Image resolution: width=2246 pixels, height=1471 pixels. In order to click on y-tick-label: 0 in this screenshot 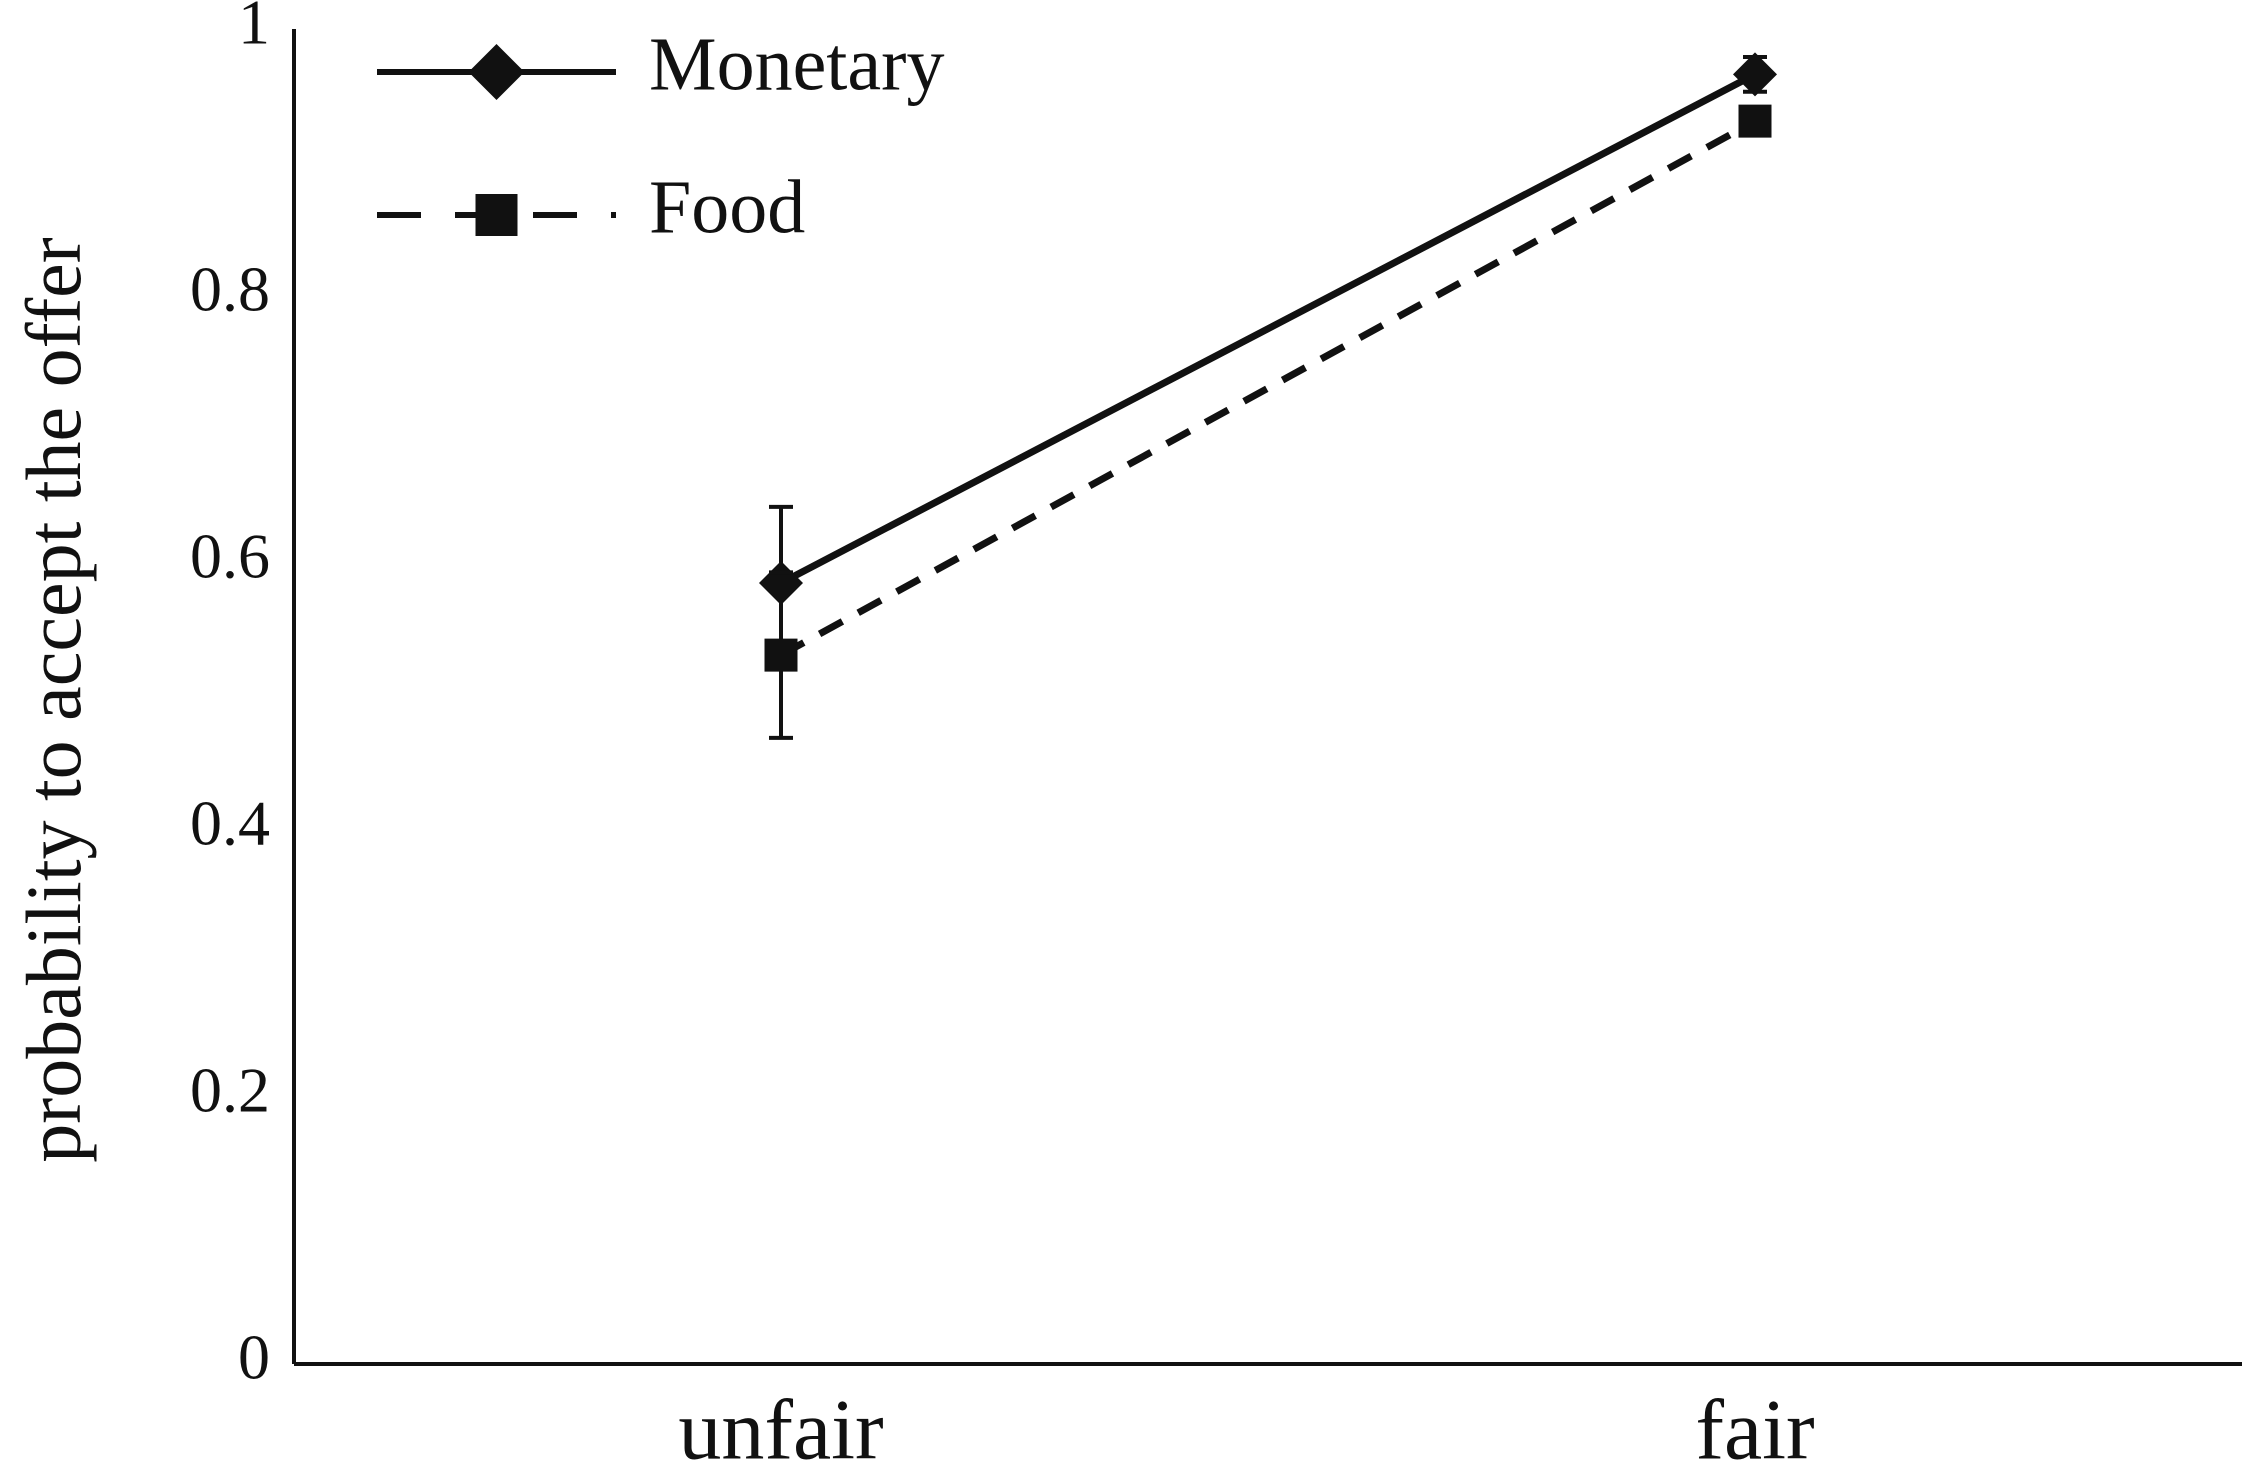, I will do `click(254, 1357)`.